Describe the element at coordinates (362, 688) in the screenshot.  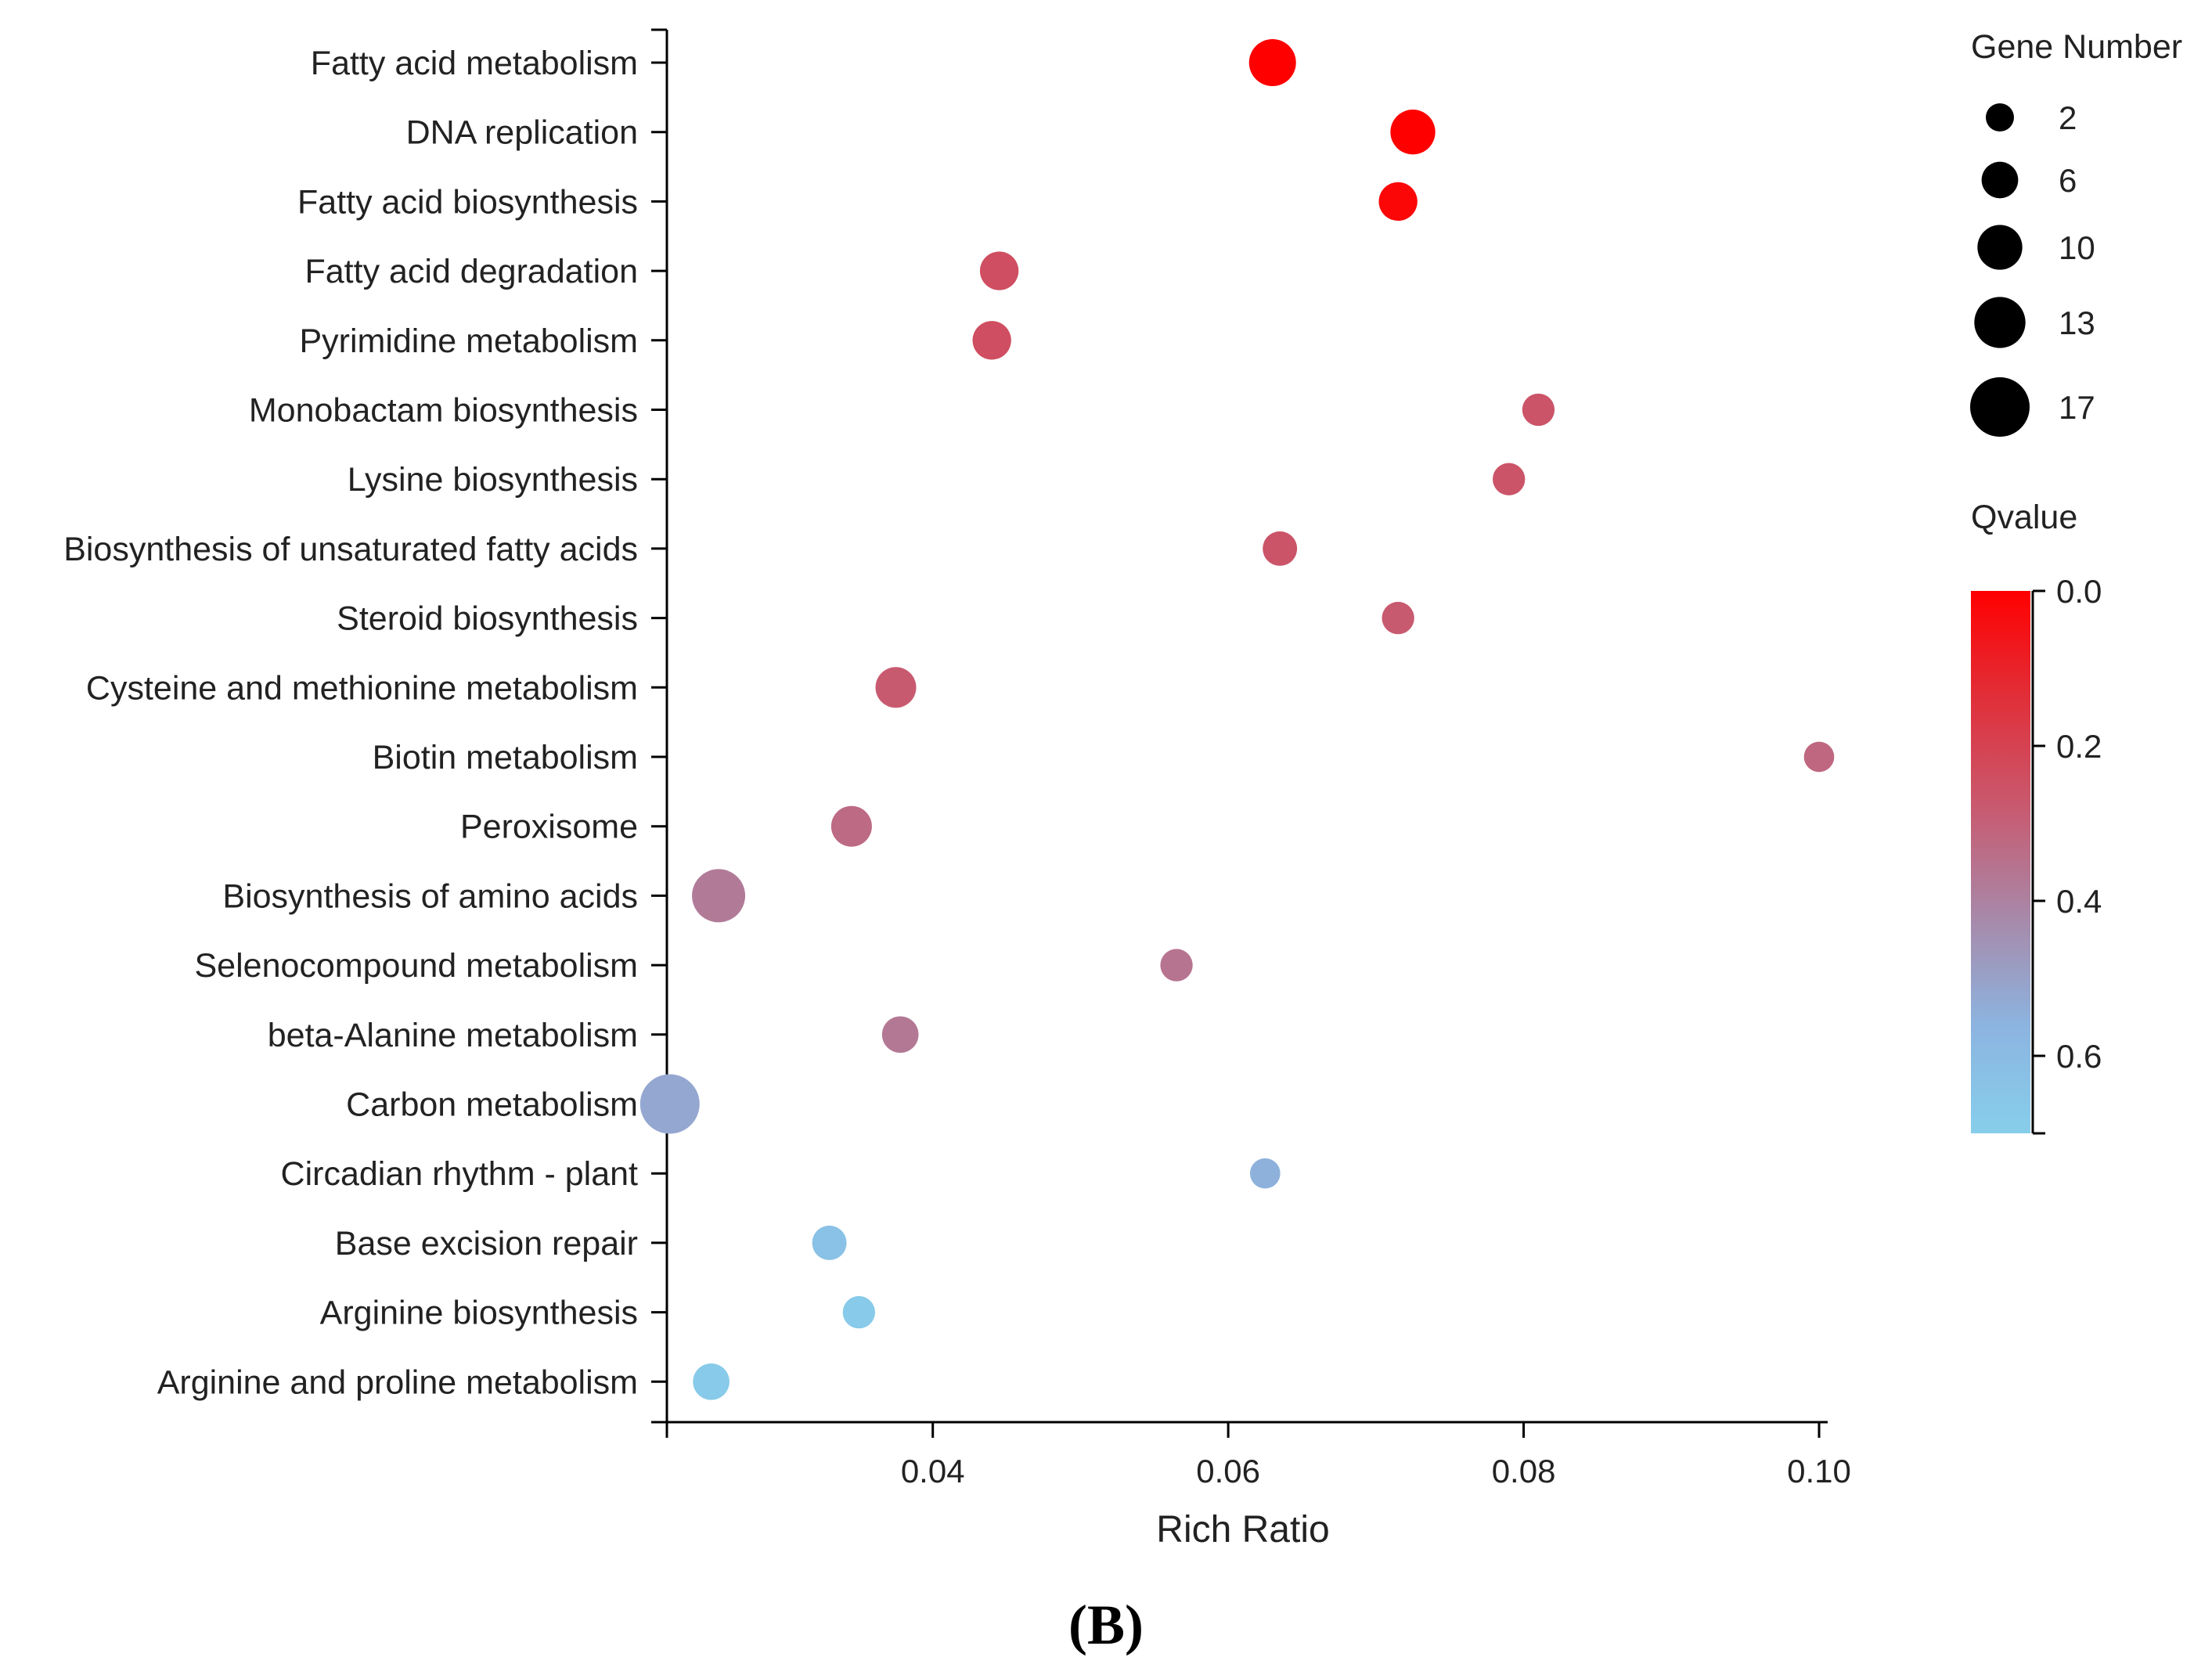
I see `y-tick-label: Cysteine and methionine metabolism` at that location.